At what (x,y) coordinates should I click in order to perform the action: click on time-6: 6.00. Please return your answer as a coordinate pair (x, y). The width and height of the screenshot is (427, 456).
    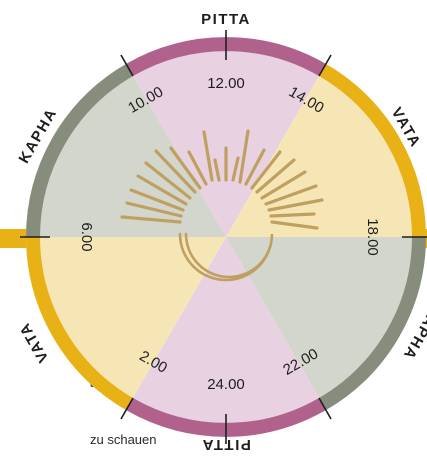
    Looking at the image, I should click on (86, 236).